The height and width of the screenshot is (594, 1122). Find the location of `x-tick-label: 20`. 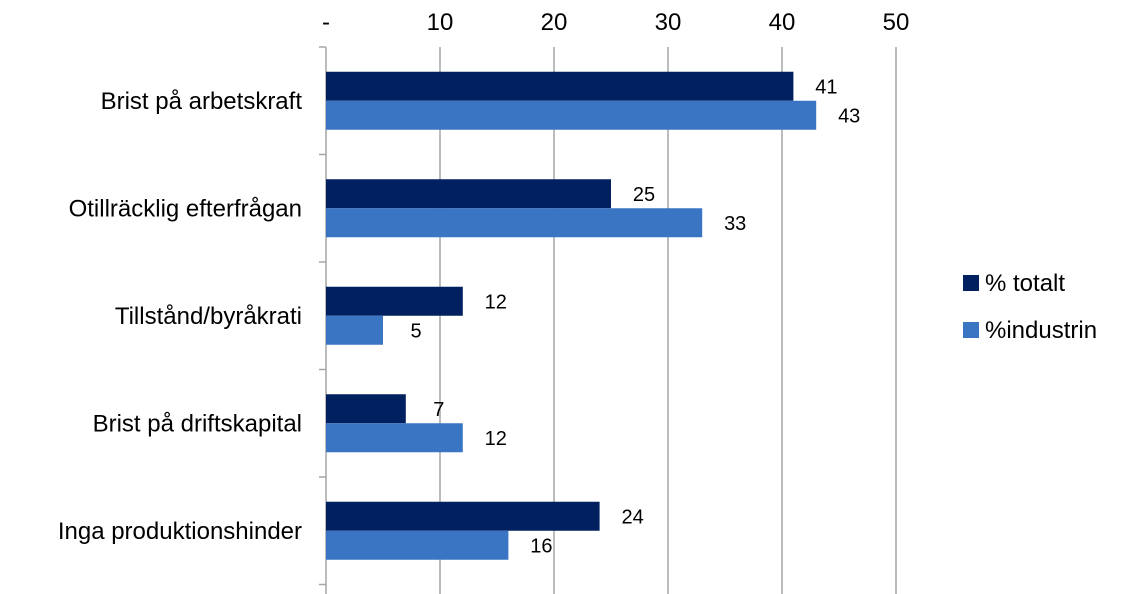

x-tick-label: 20 is located at coordinates (554, 22).